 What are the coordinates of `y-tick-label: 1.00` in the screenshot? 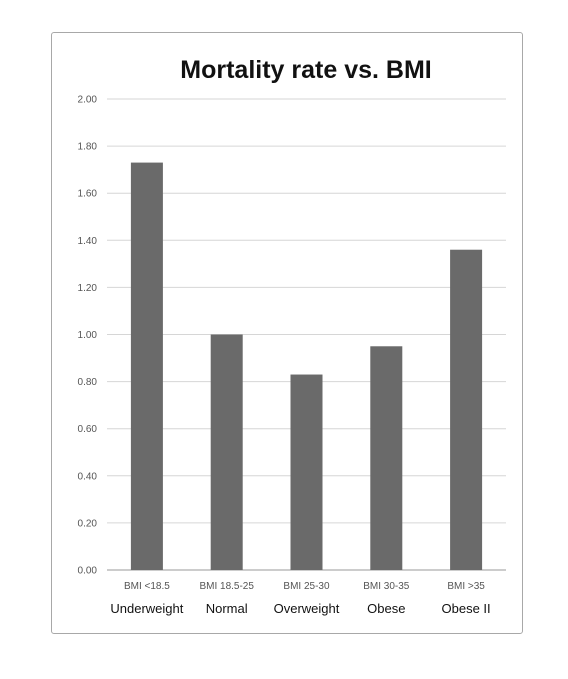 It's located at (88, 335).